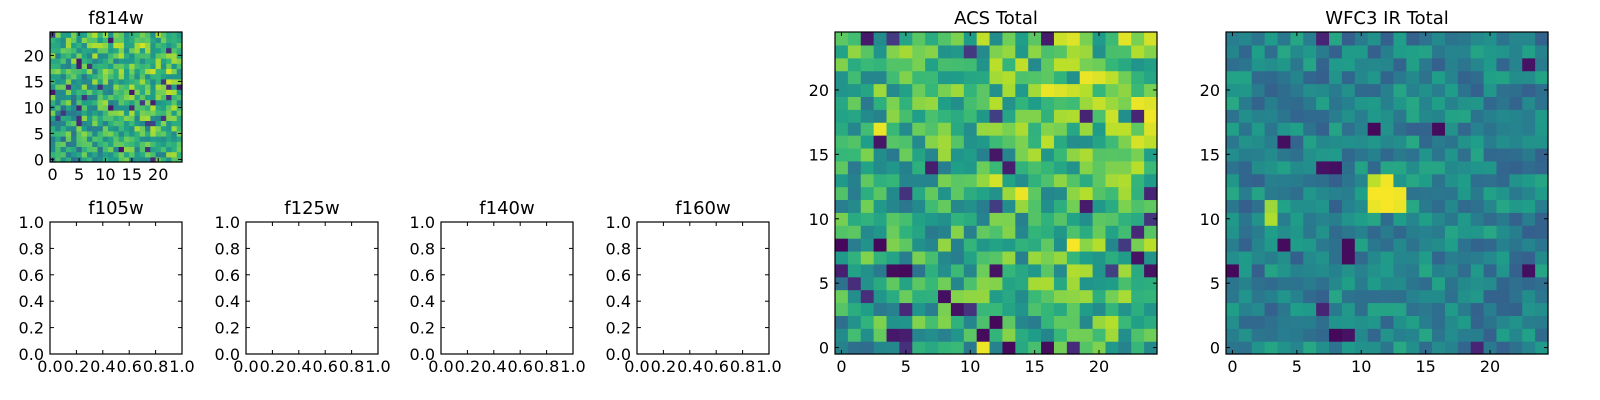 The image size is (1600, 400). Describe the element at coordinates (824, 283) in the screenshot. I see `y-tick-label: 5` at that location.